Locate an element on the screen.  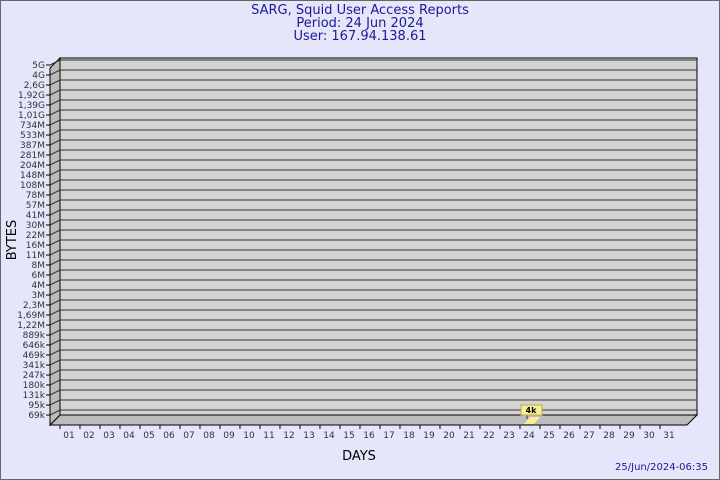
plot-floor is located at coordinates (373, 420).